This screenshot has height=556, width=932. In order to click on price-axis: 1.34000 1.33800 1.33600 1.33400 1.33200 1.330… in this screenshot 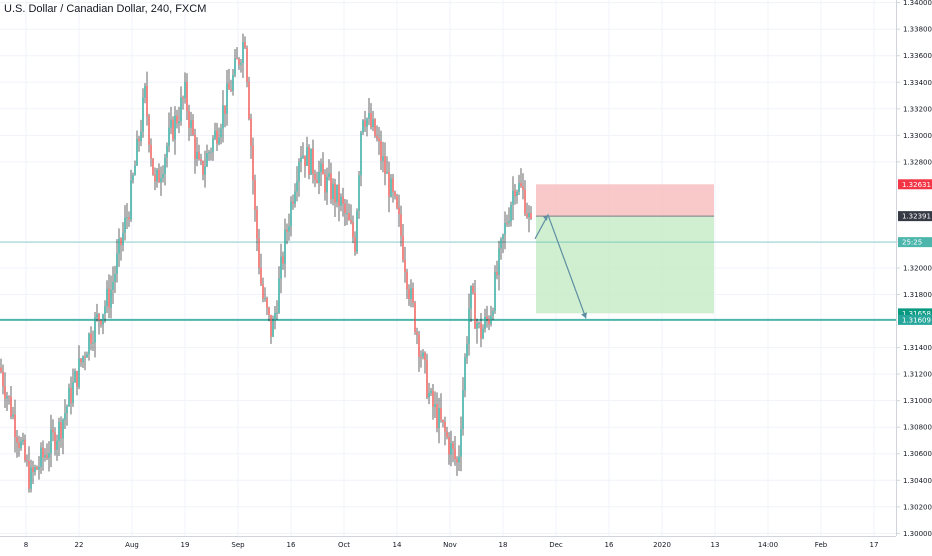, I will do `click(914, 269)`.